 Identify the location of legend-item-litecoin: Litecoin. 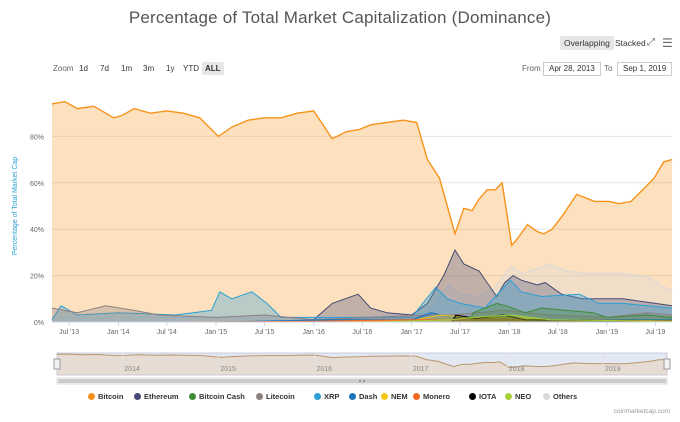
(275, 397).